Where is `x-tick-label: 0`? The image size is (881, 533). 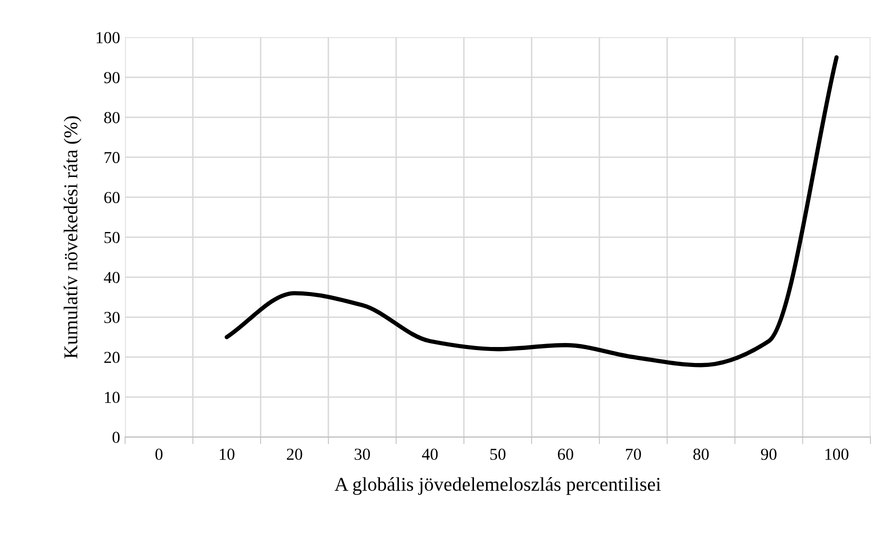 x-tick-label: 0 is located at coordinates (159, 454).